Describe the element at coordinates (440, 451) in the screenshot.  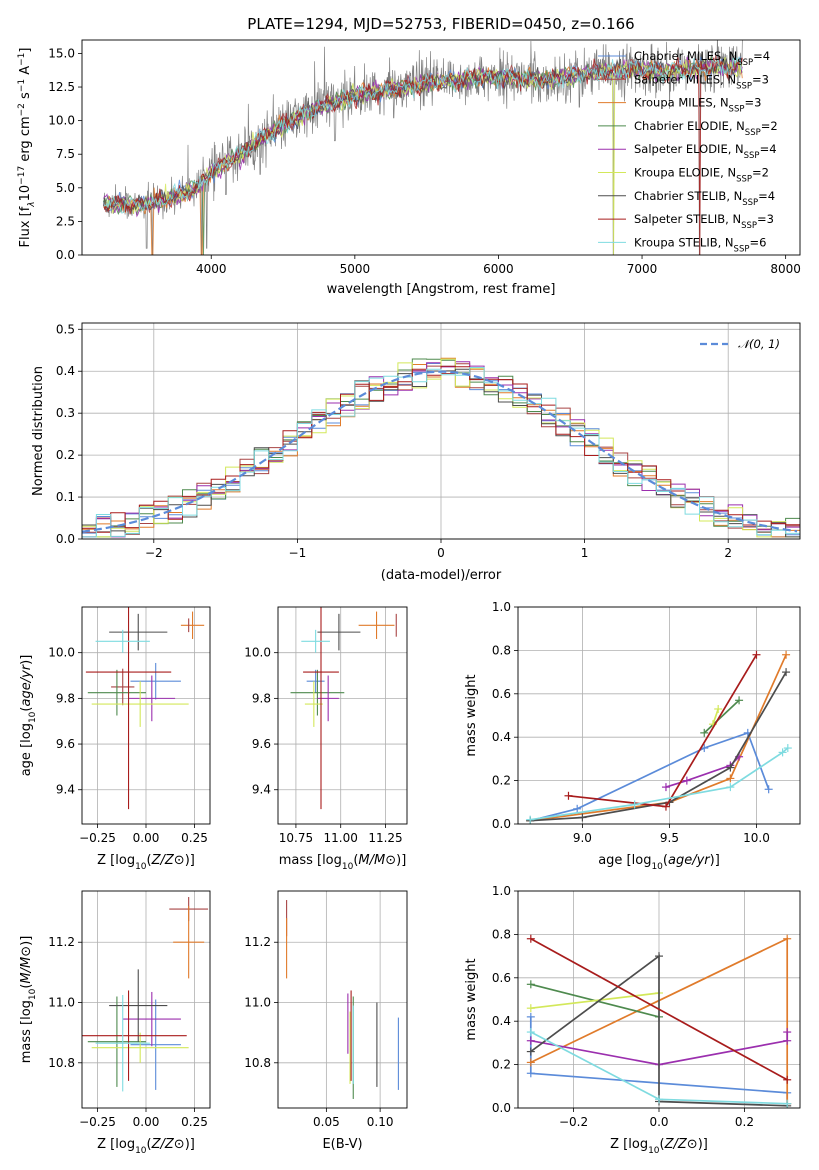
I see `normal-curve` at that location.